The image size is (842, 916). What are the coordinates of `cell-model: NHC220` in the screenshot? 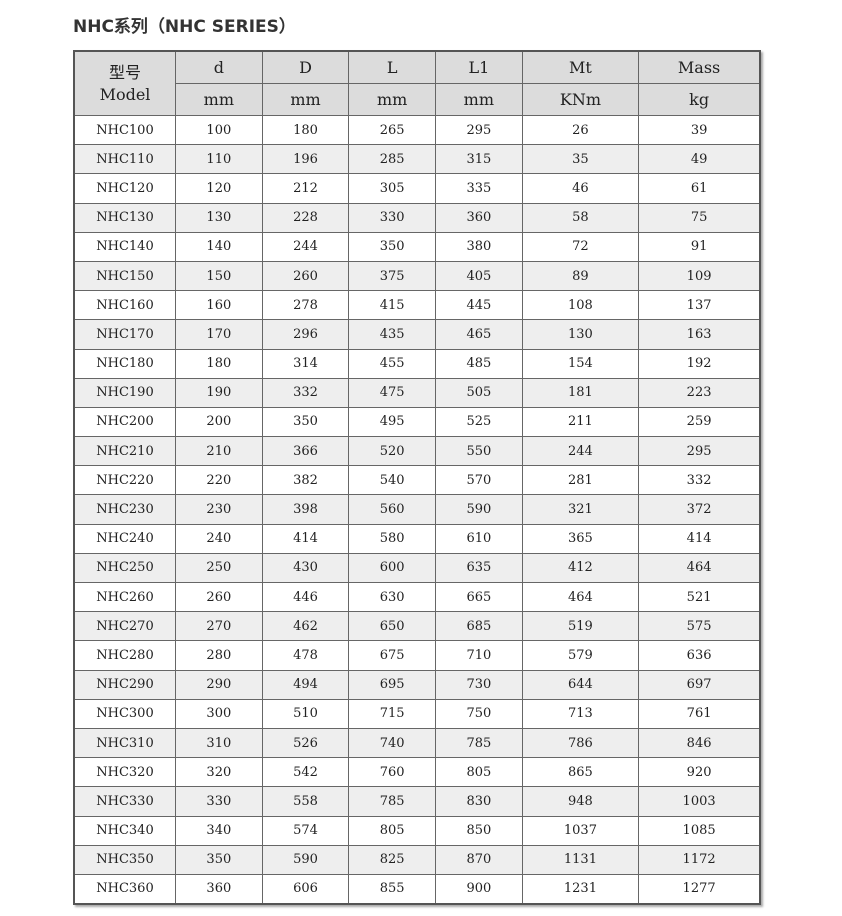 It's located at (124, 480).